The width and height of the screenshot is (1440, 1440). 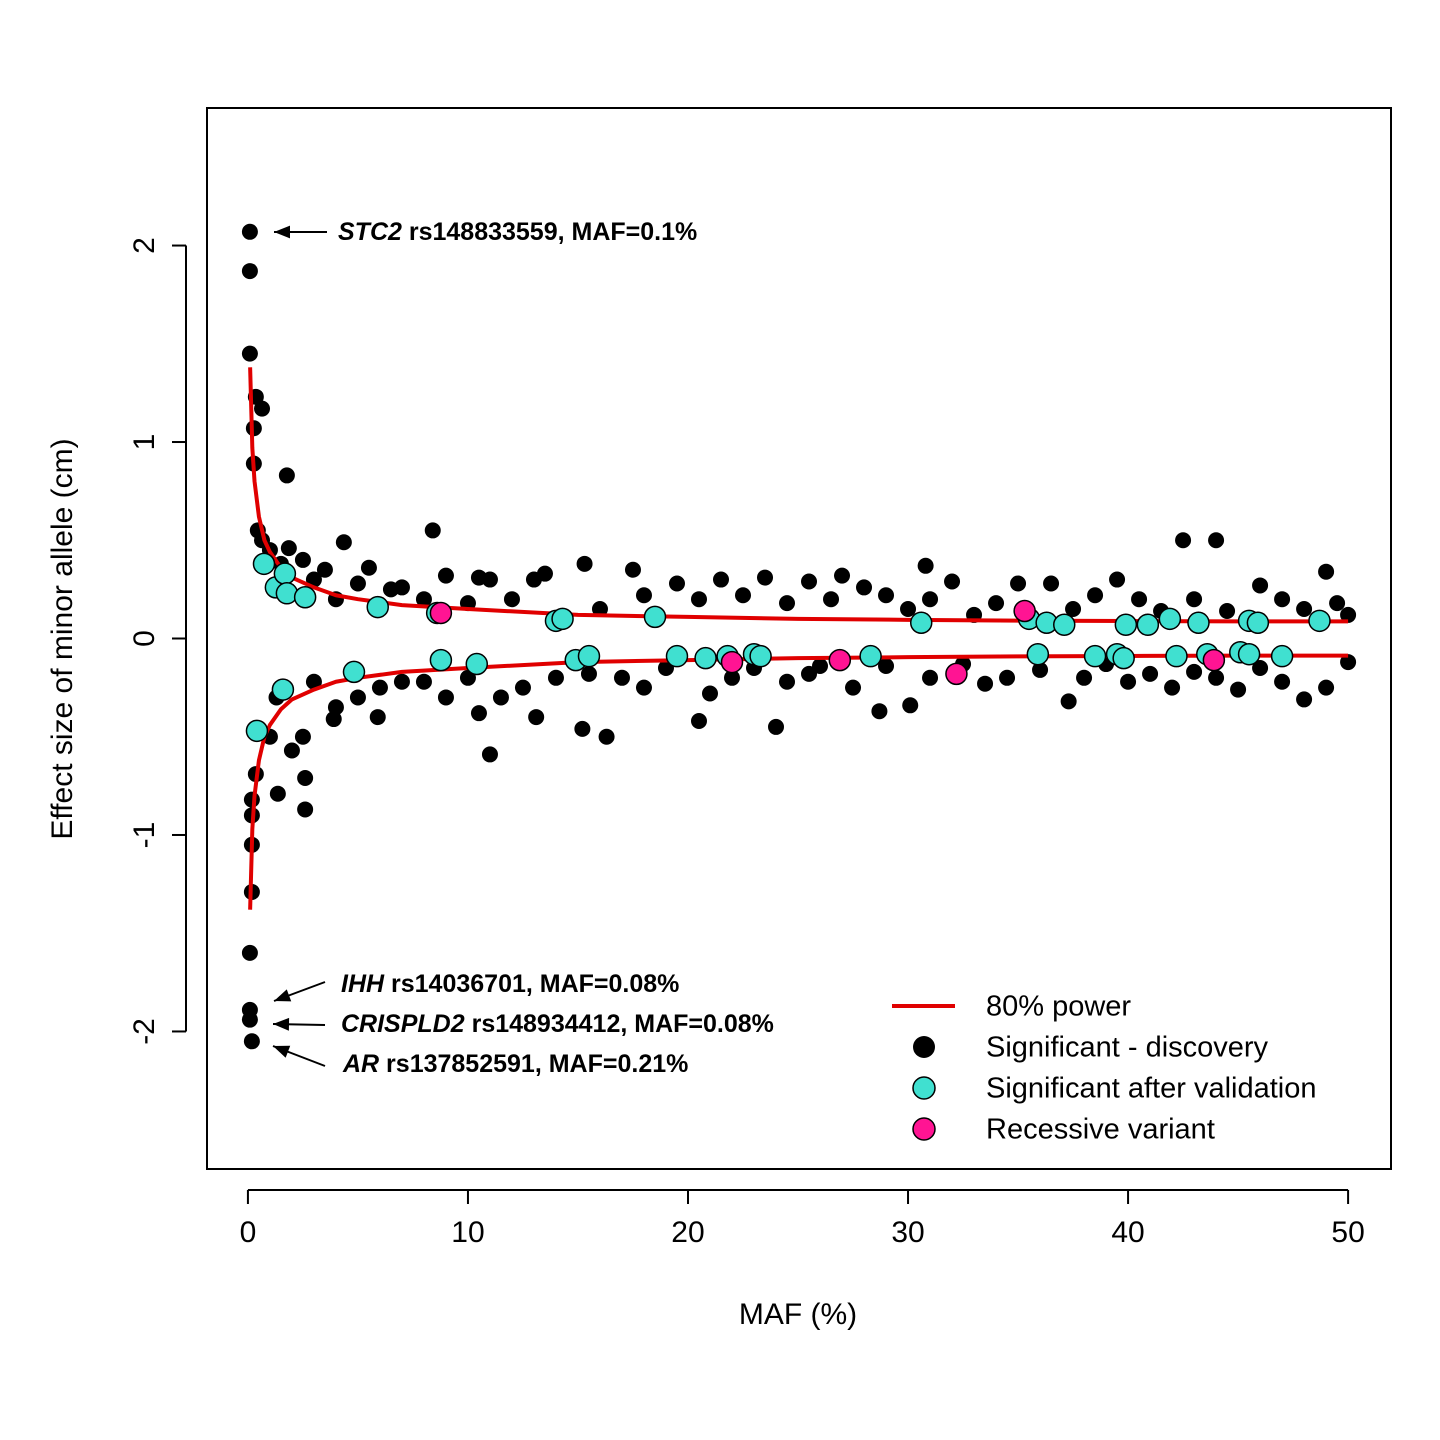 What do you see at coordinates (687, 1232) in the screenshot?
I see `x-tick-label: 20` at bounding box center [687, 1232].